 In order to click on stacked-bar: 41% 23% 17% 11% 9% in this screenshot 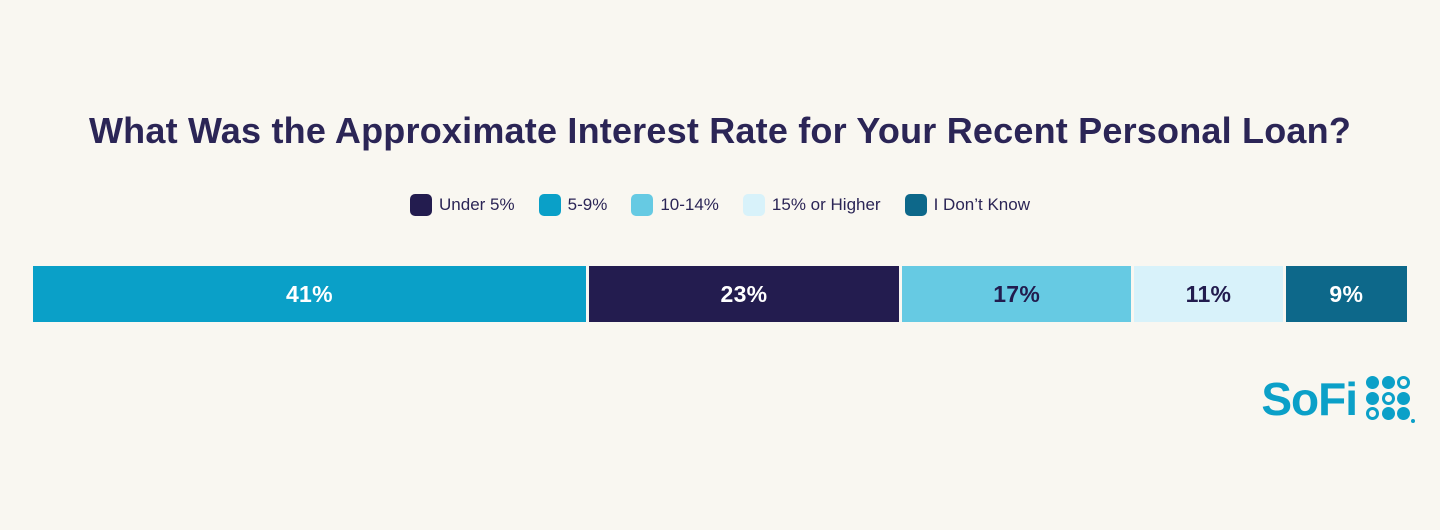, I will do `click(720, 294)`.